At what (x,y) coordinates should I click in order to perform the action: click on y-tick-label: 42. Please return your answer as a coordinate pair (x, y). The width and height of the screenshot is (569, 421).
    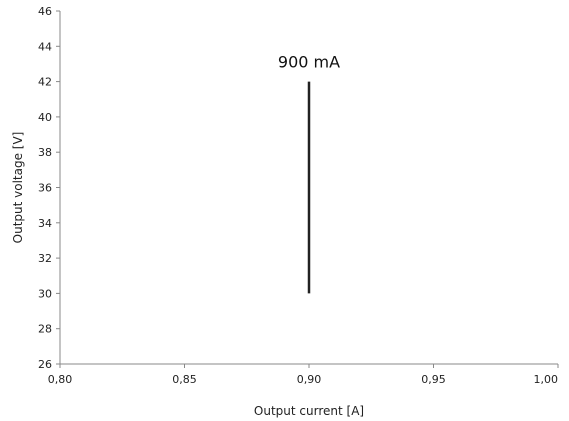
    Looking at the image, I should click on (45, 82).